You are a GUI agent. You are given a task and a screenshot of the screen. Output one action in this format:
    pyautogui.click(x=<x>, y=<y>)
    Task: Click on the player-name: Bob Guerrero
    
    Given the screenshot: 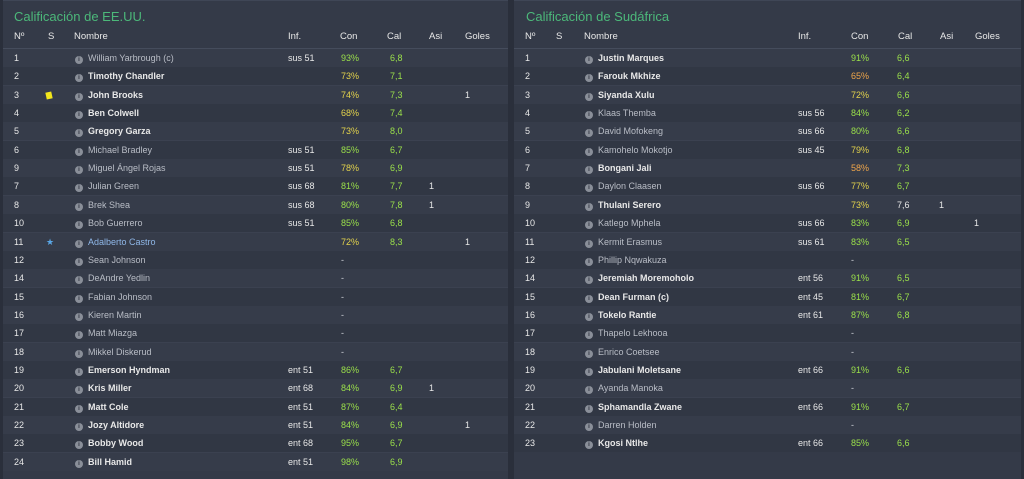 What is the action you would take?
    pyautogui.click(x=115, y=223)
    